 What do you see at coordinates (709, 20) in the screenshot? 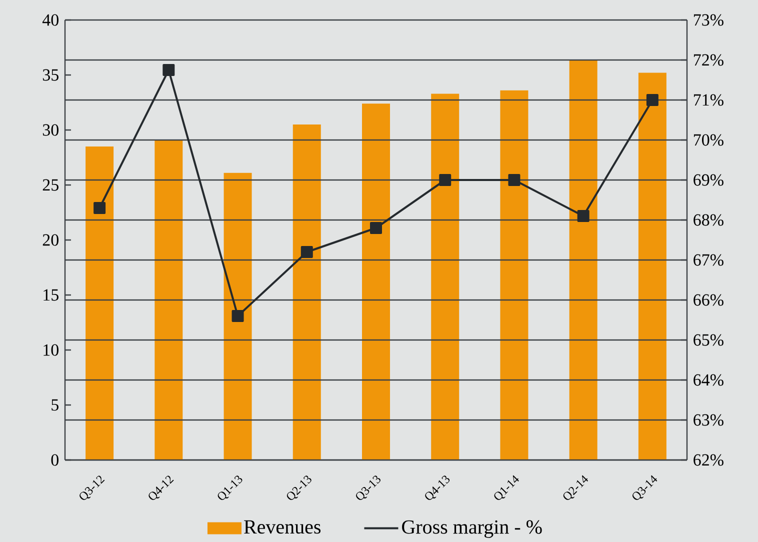
I see `y2-tick-label: 73%` at bounding box center [709, 20].